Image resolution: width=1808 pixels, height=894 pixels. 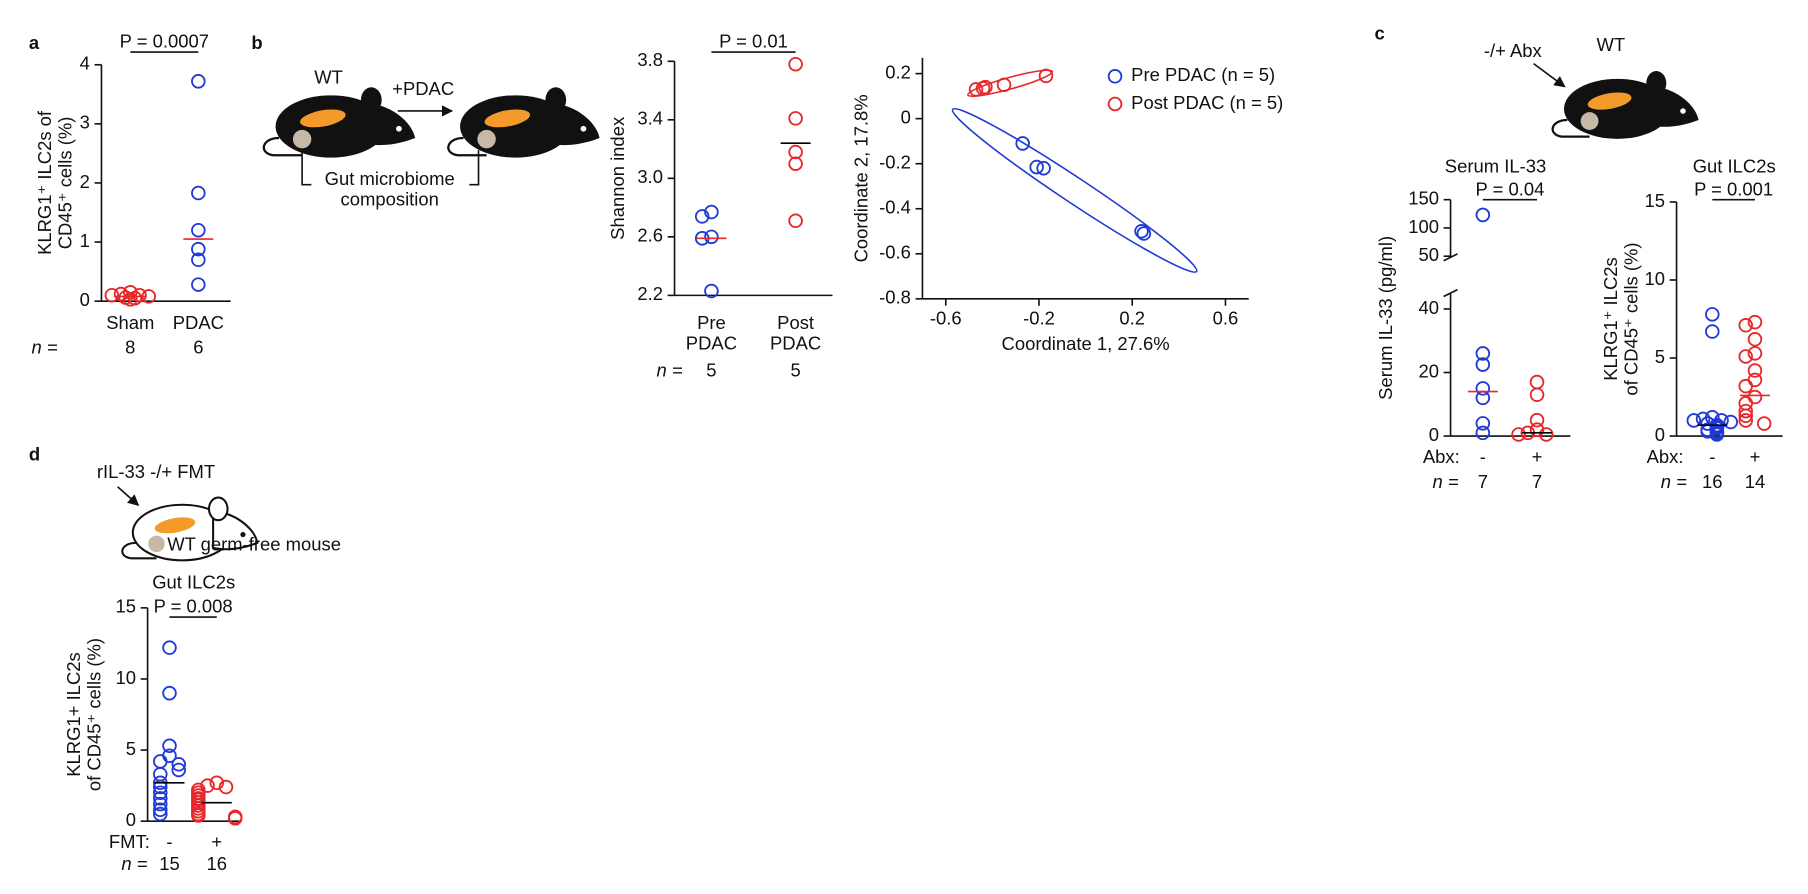 I want to click on p-value: P = 0.001, so click(x=1733, y=188).